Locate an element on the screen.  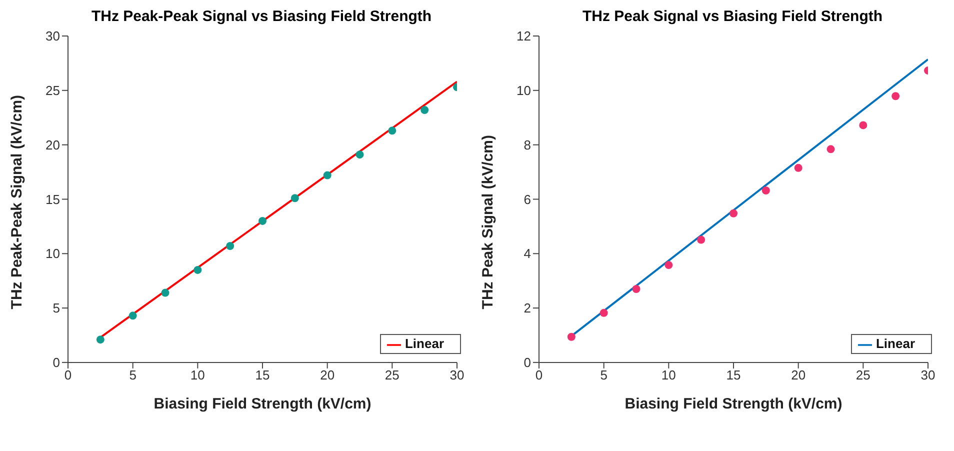
y-tick-label: 2 is located at coordinates (527, 308).